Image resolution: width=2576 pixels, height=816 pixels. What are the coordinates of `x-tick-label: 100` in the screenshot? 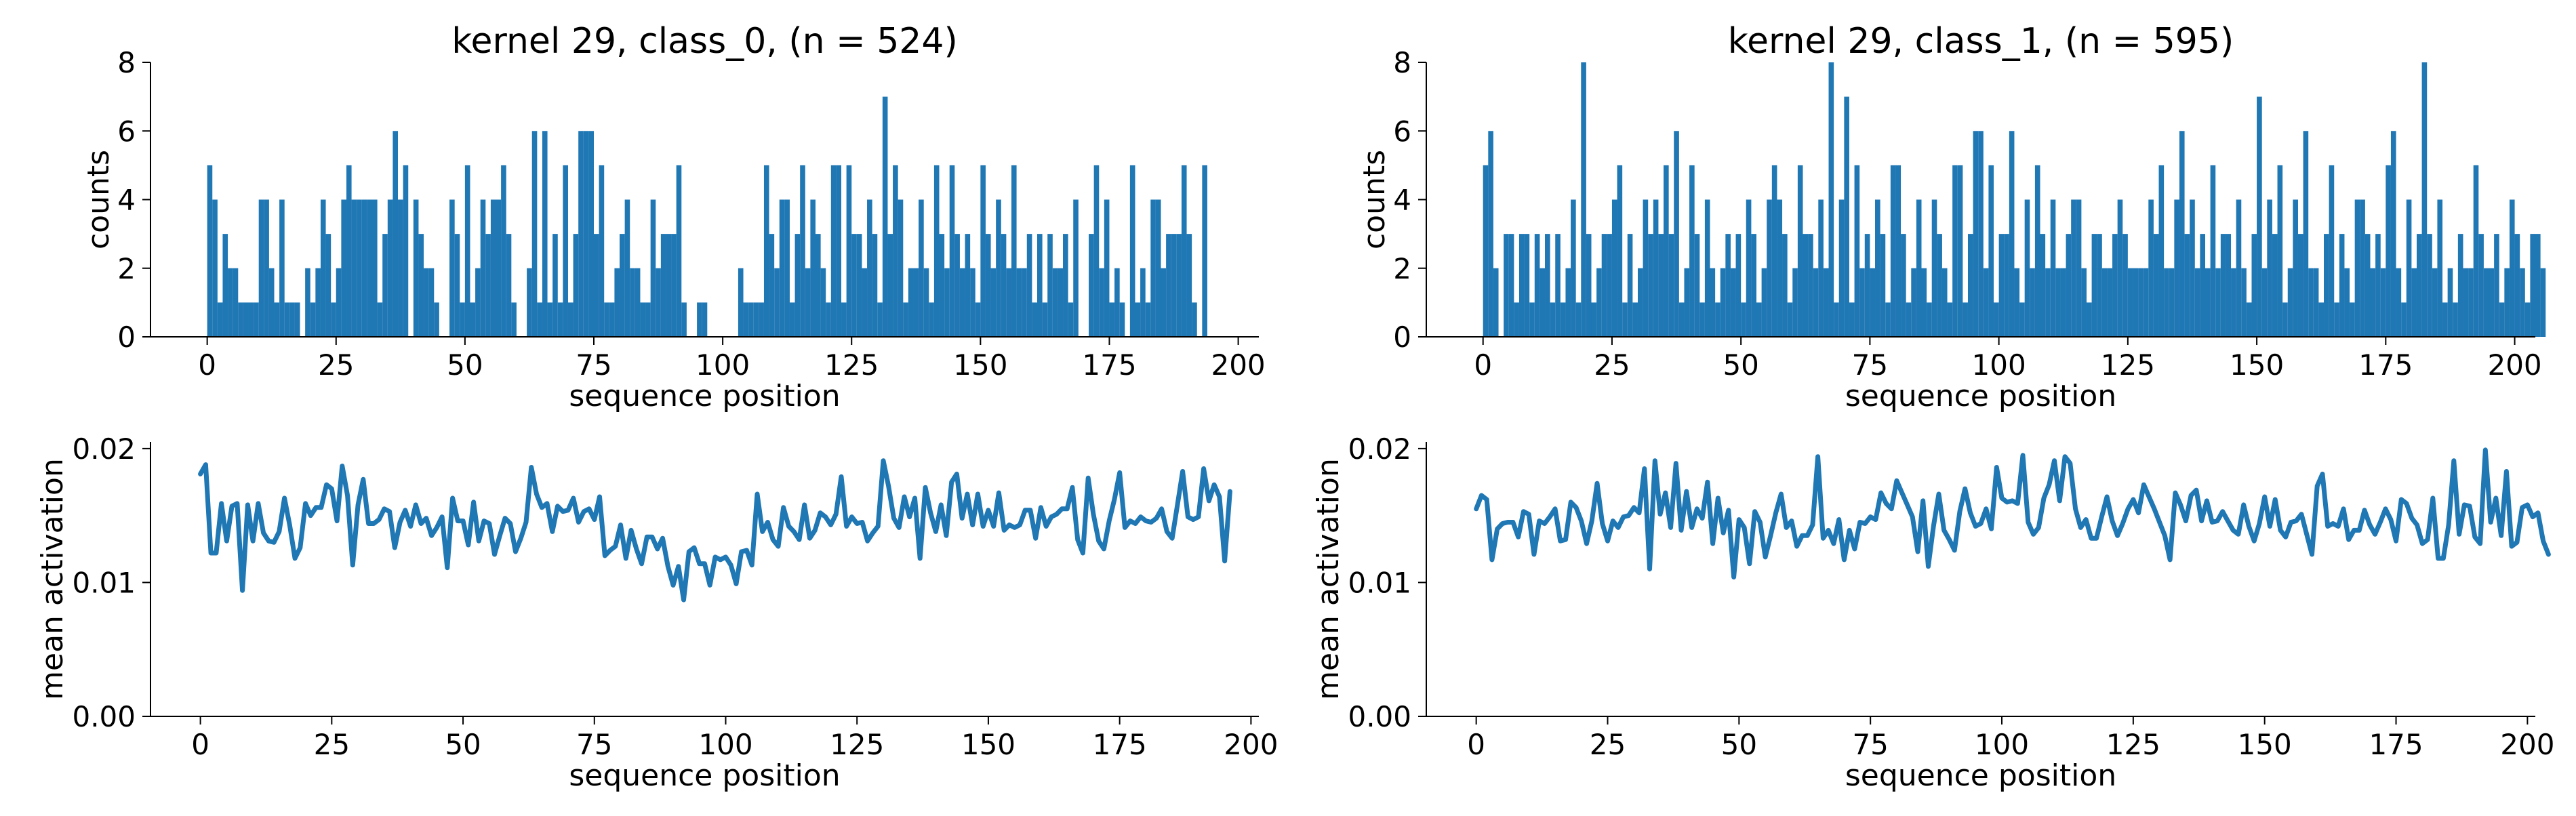 It's located at (2002, 745).